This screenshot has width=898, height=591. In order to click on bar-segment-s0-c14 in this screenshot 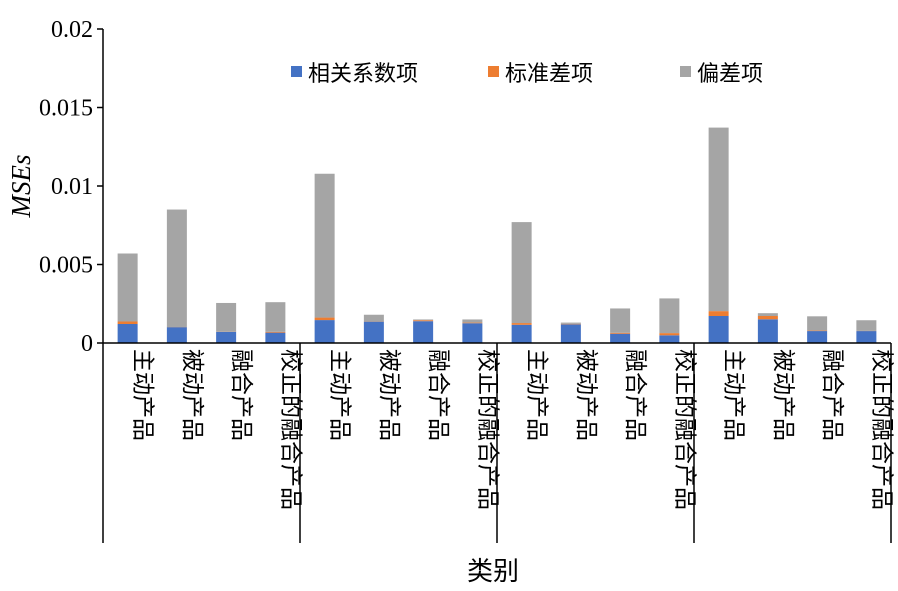, I will do `click(817, 337)`.